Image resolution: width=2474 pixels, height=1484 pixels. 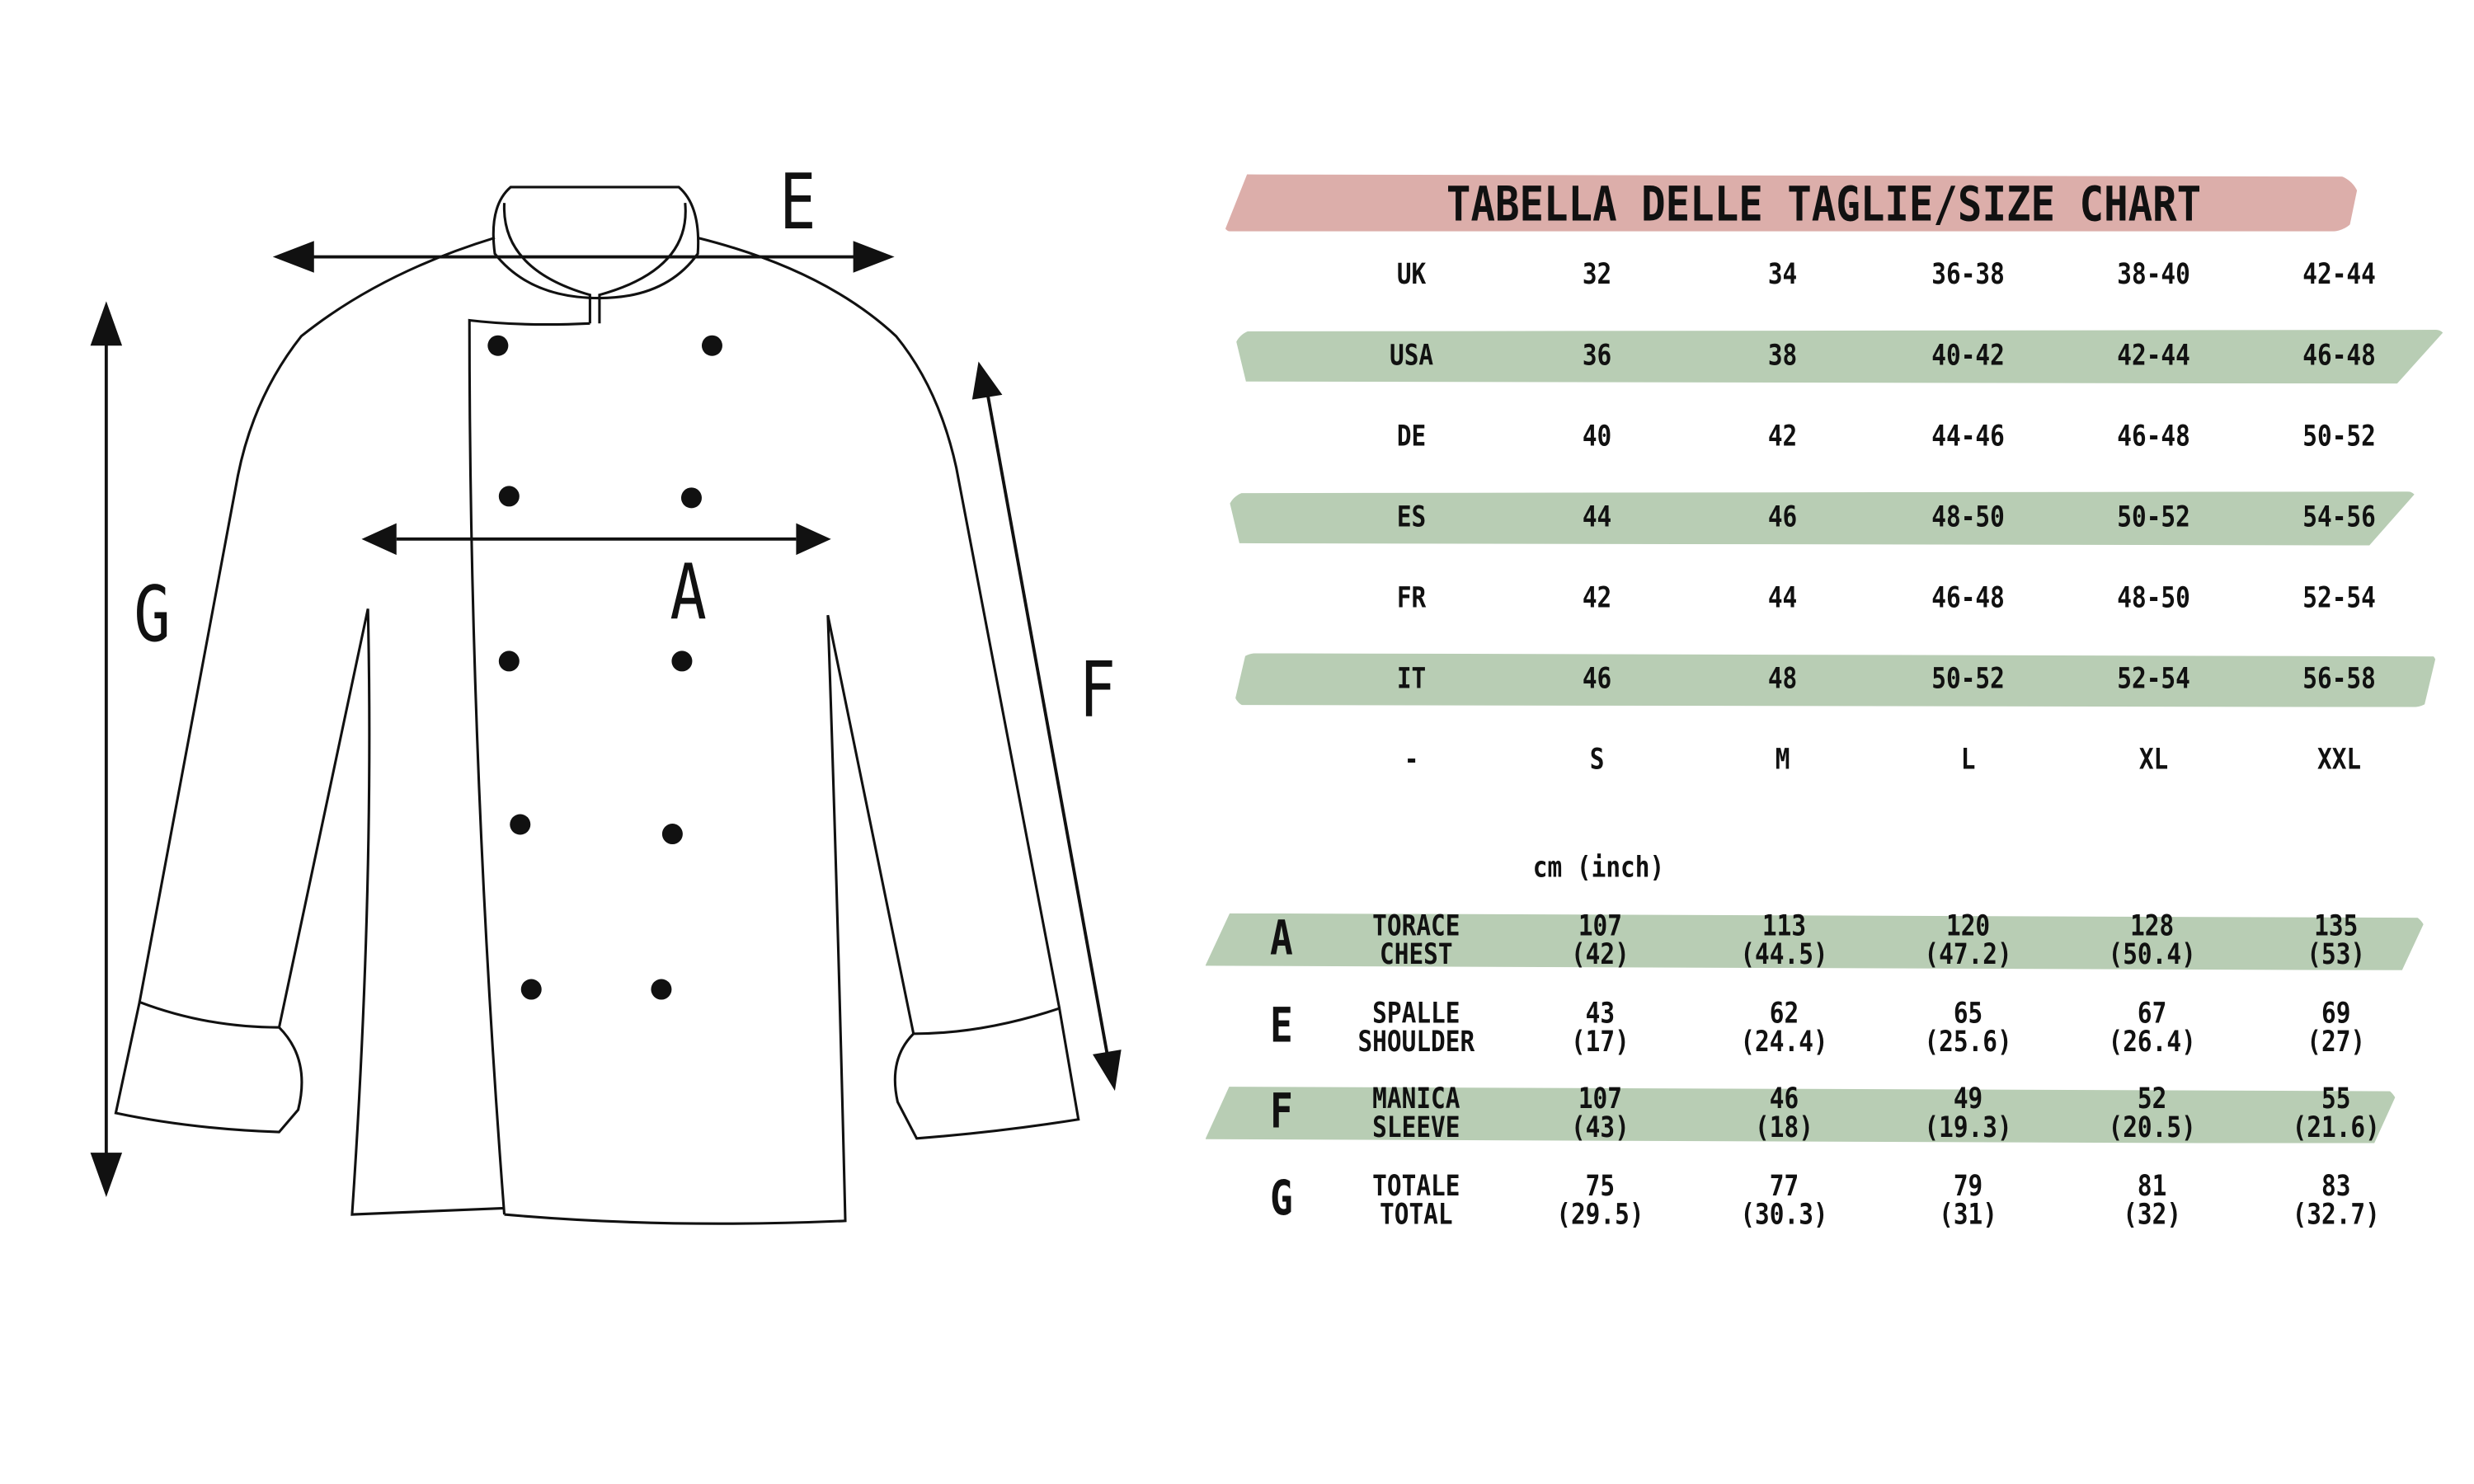 What do you see at coordinates (2152, 1100) in the screenshot?
I see `value-cm: 52` at bounding box center [2152, 1100].